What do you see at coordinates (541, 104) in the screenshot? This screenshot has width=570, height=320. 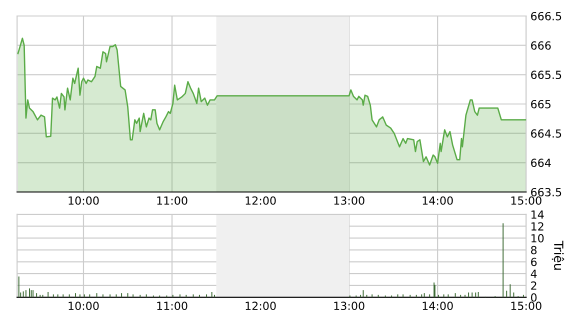 I see `y-tick-label: 665` at bounding box center [541, 104].